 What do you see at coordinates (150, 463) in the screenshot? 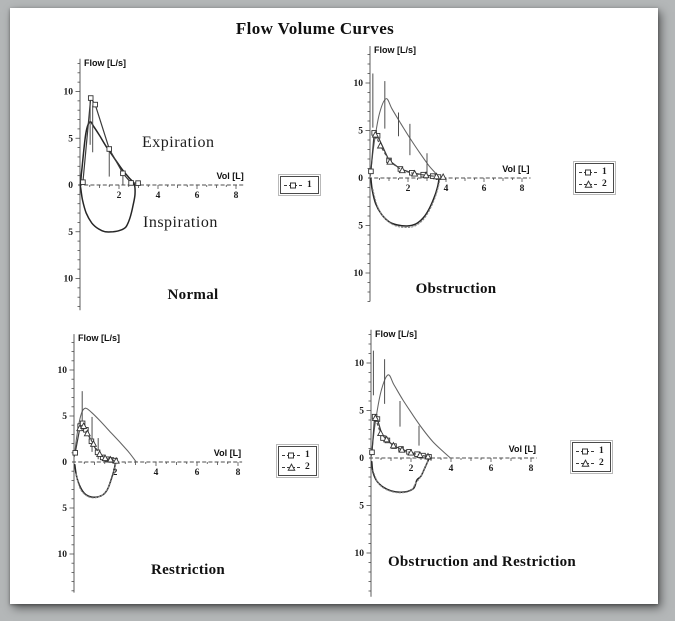
I see `chart-restriction-plot: 2 4 6 8 10 5 0 5 10 Flow [L/s] Vol [L]` at bounding box center [150, 463].